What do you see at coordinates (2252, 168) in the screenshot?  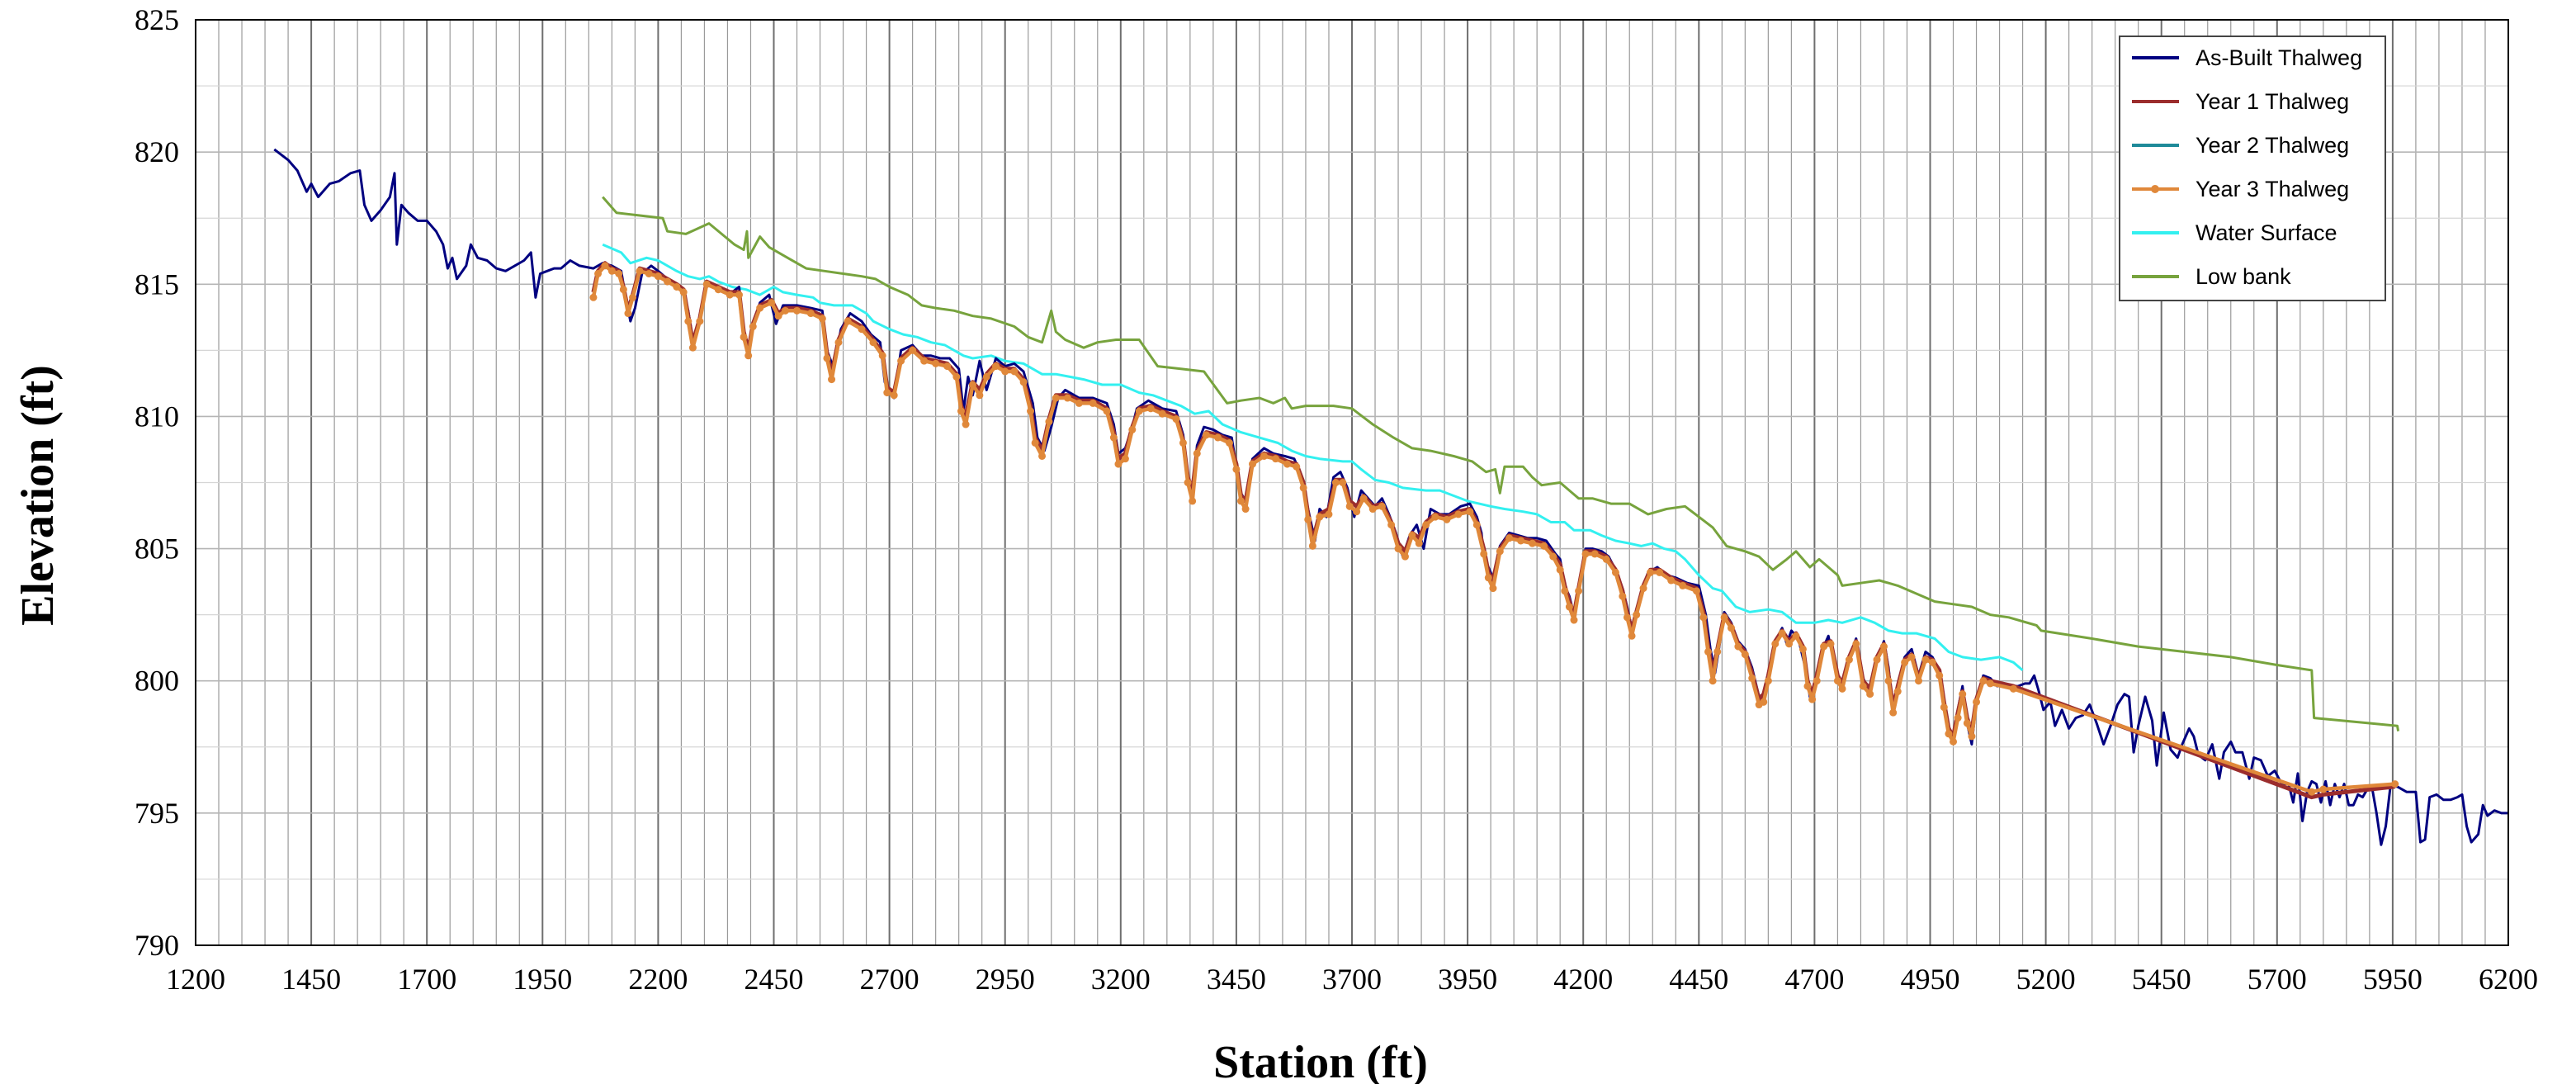 I see `legend-box` at bounding box center [2252, 168].